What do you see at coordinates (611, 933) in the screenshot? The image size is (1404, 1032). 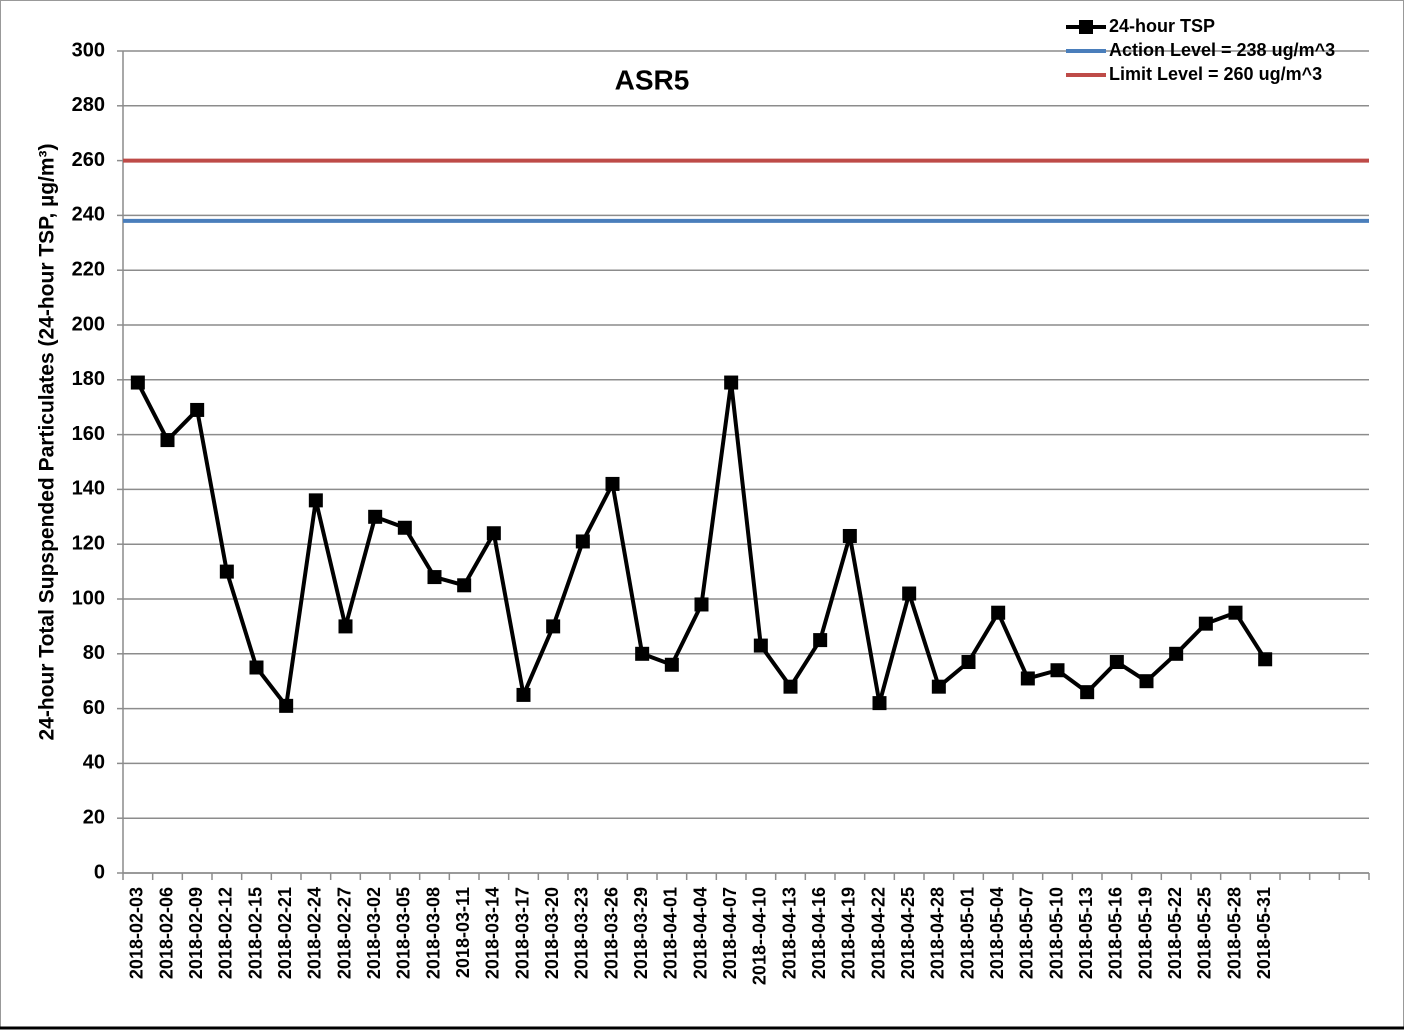 I see `x-tick-label: 2018-03-26` at bounding box center [611, 933].